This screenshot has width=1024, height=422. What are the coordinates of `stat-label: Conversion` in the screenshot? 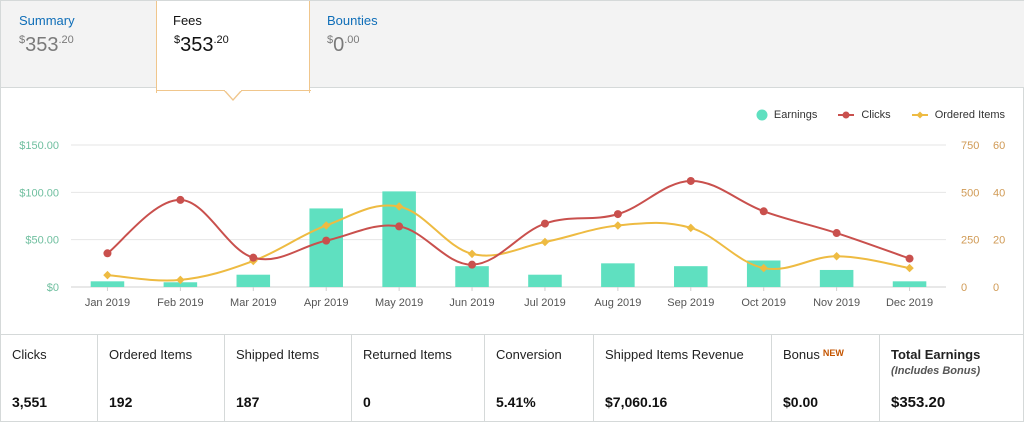 It's located at (529, 354).